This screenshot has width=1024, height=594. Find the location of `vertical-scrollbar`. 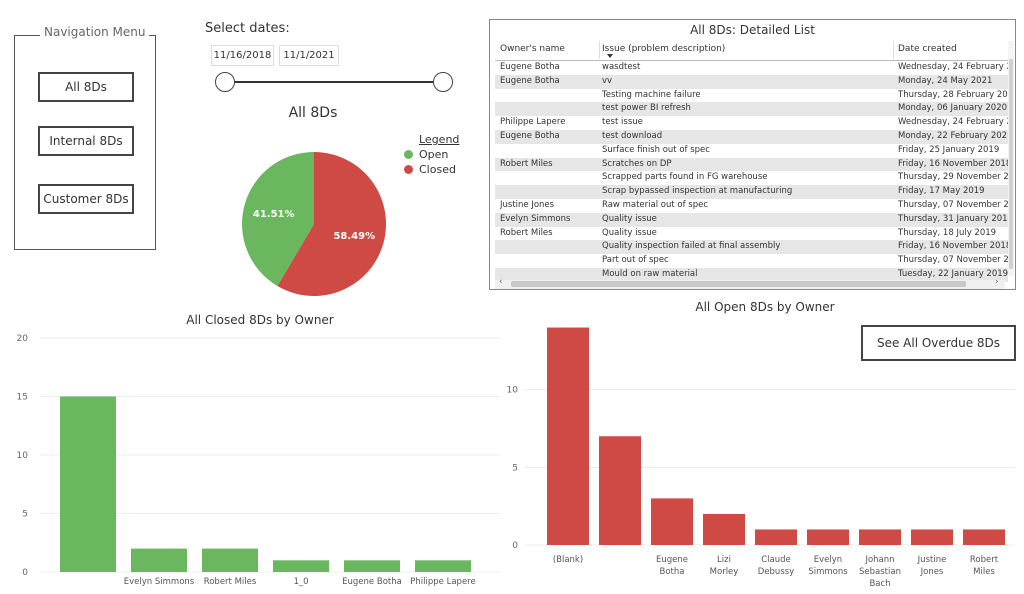

vertical-scrollbar is located at coordinates (1011, 158).